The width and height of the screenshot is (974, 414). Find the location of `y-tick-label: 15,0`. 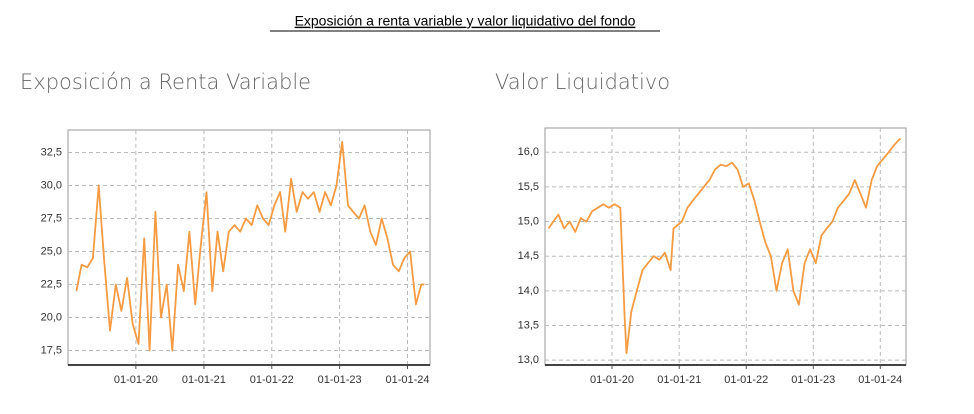

y-tick-label: 15,0 is located at coordinates (528, 221).